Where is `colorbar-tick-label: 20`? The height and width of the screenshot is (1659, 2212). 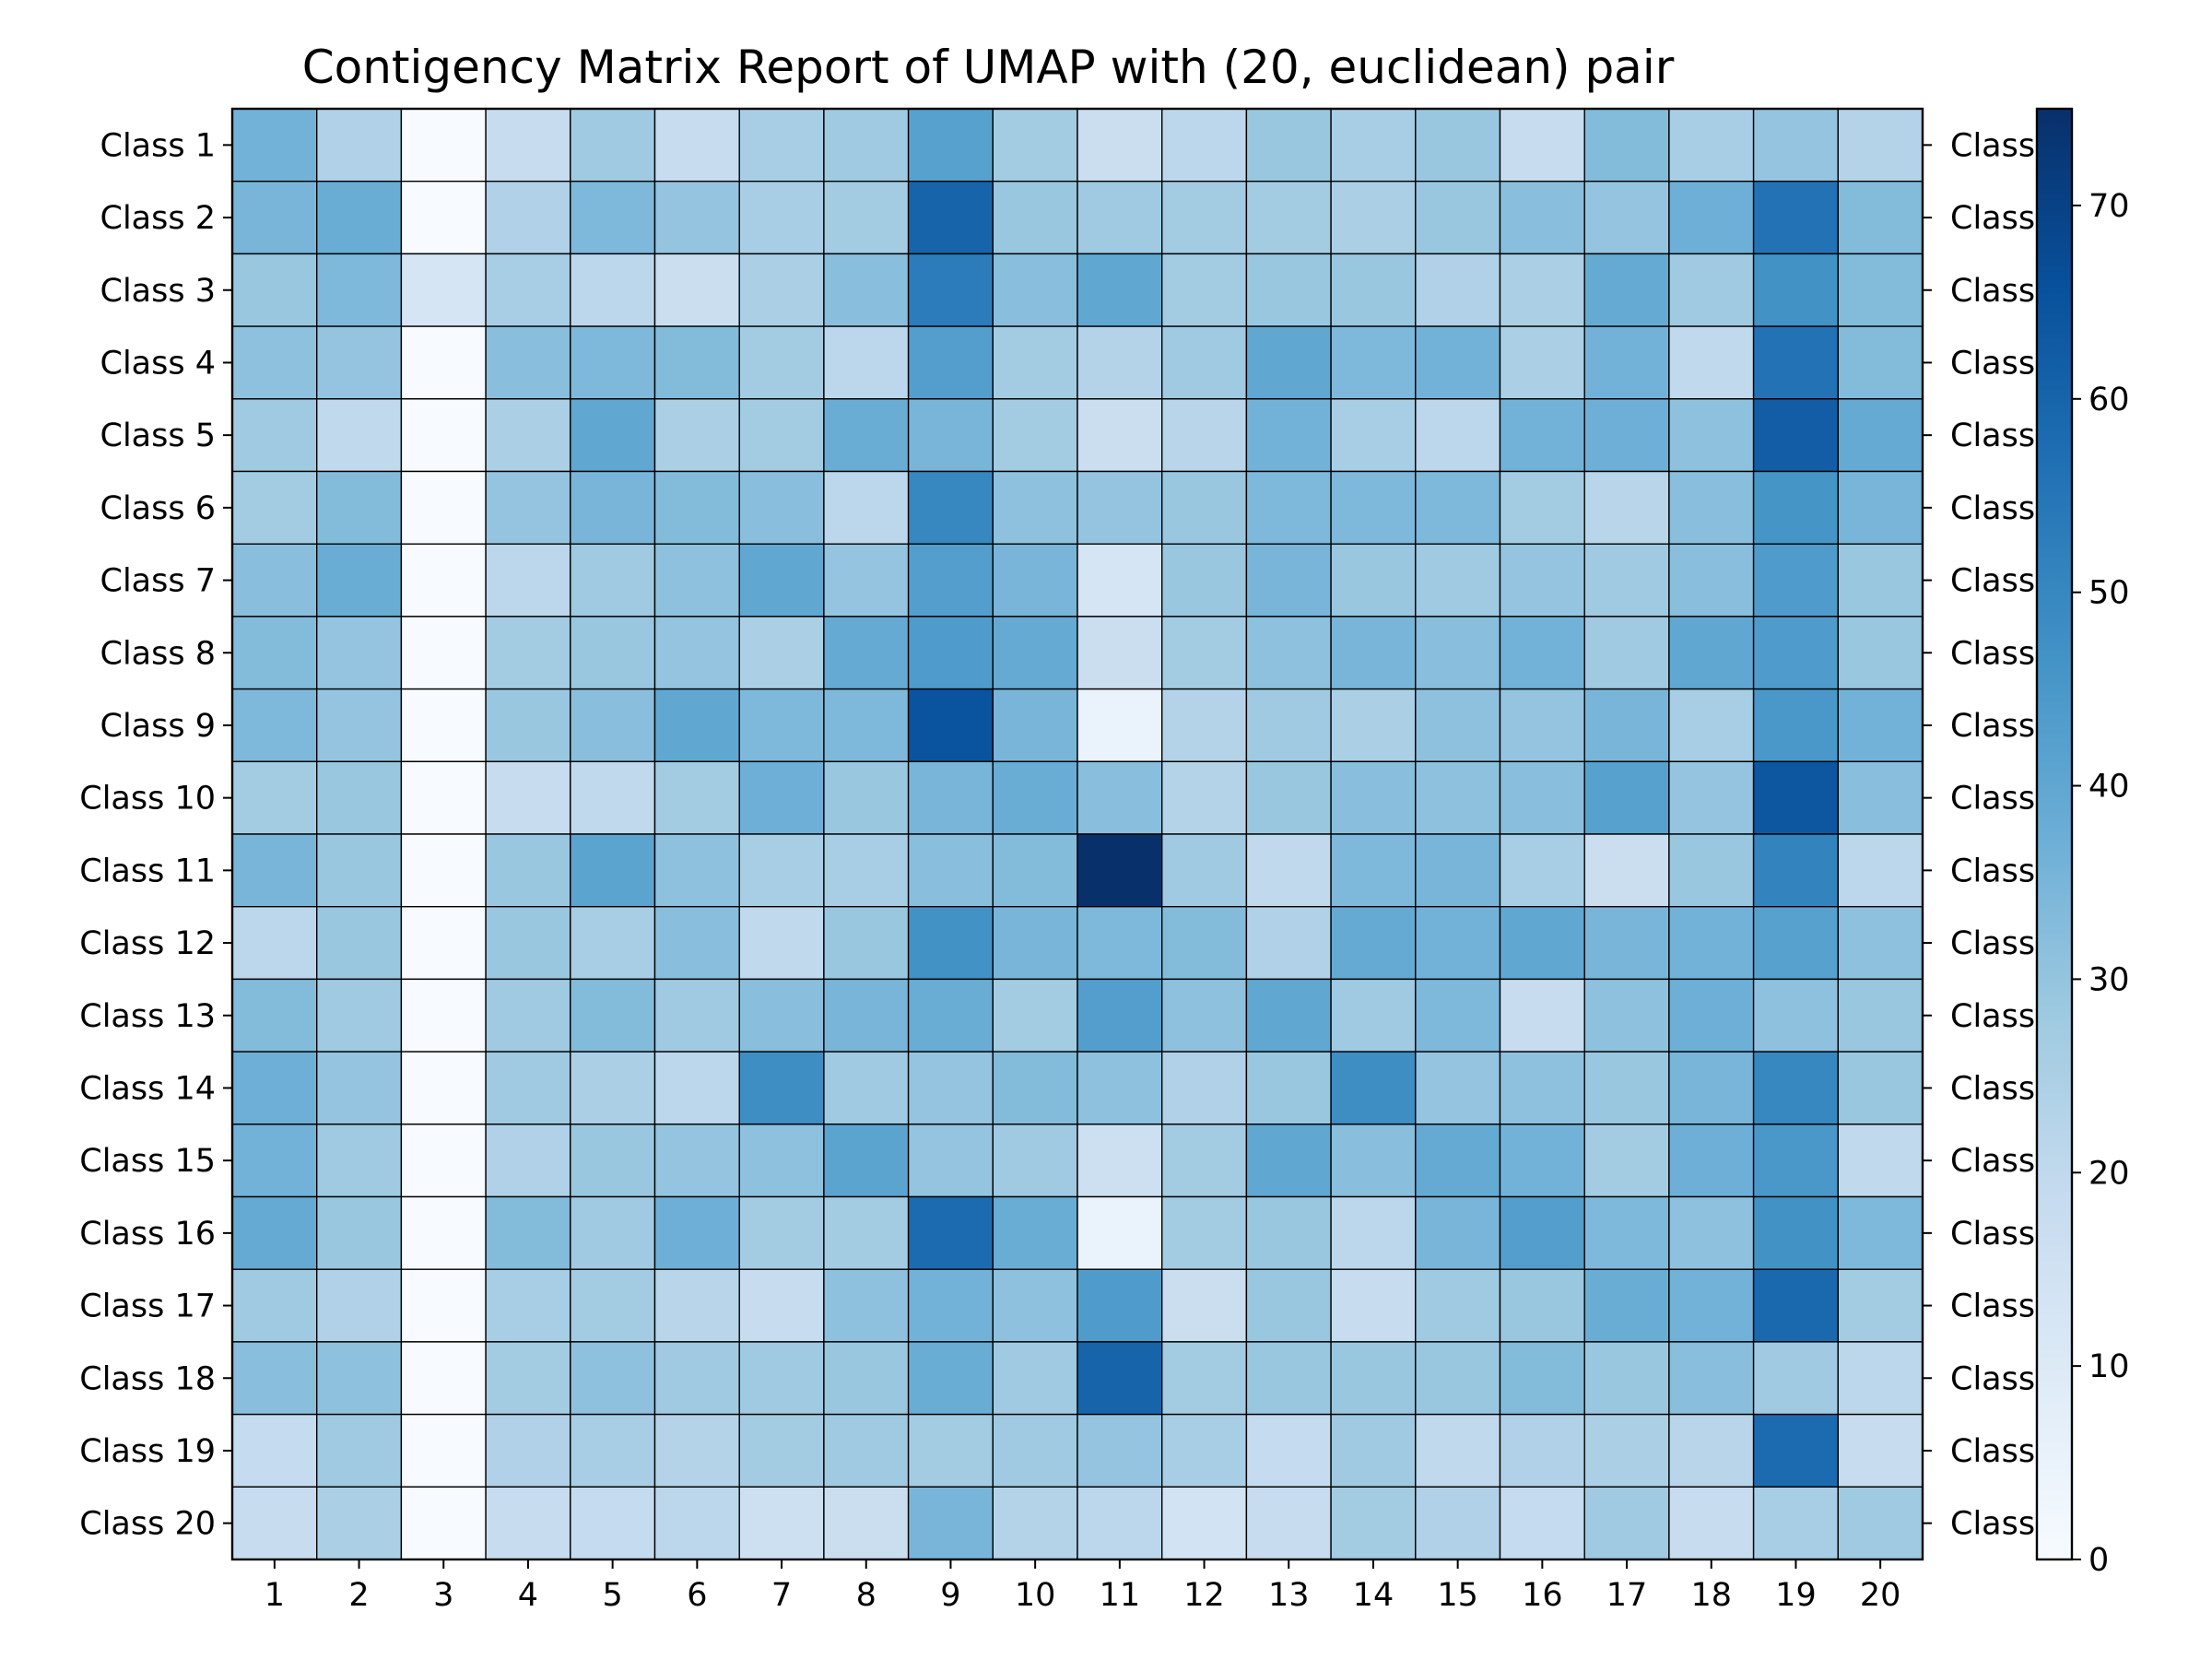 colorbar-tick-label: 20 is located at coordinates (2109, 1173).